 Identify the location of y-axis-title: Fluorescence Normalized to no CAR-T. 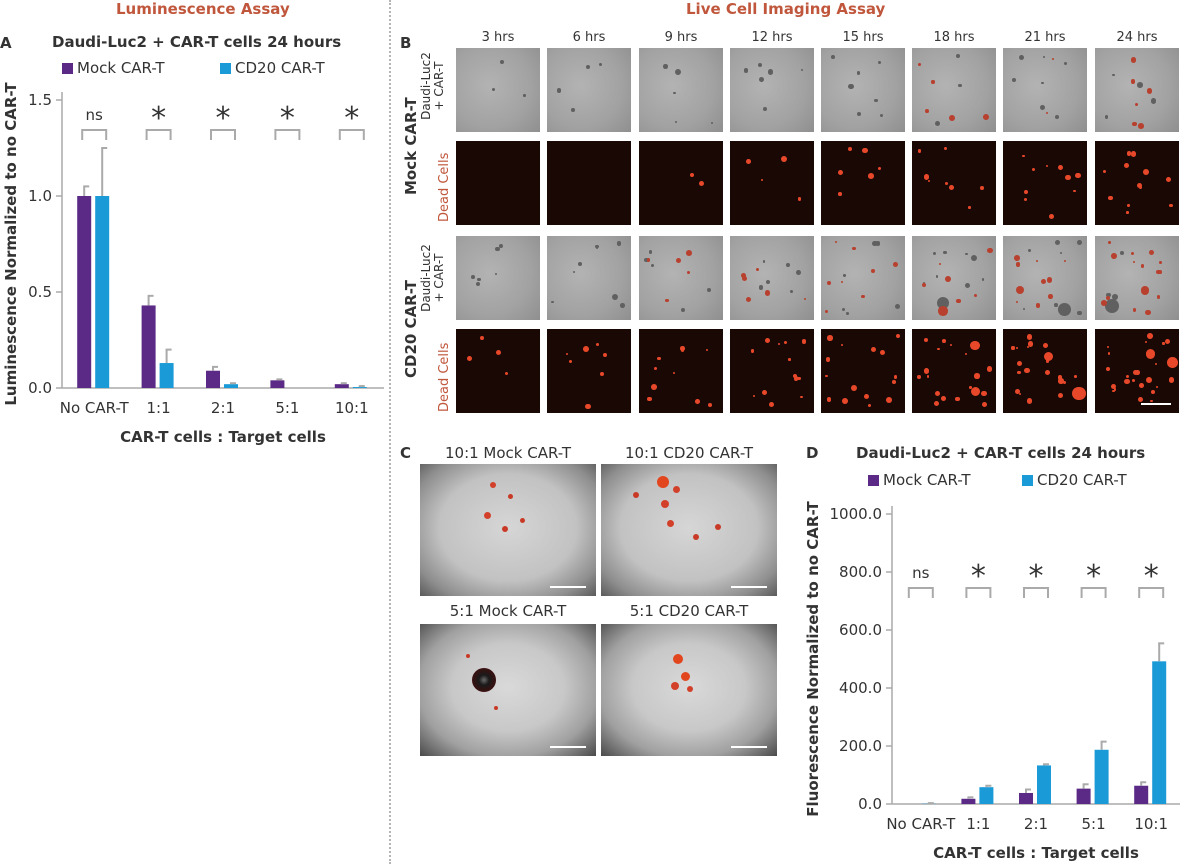
(813, 659).